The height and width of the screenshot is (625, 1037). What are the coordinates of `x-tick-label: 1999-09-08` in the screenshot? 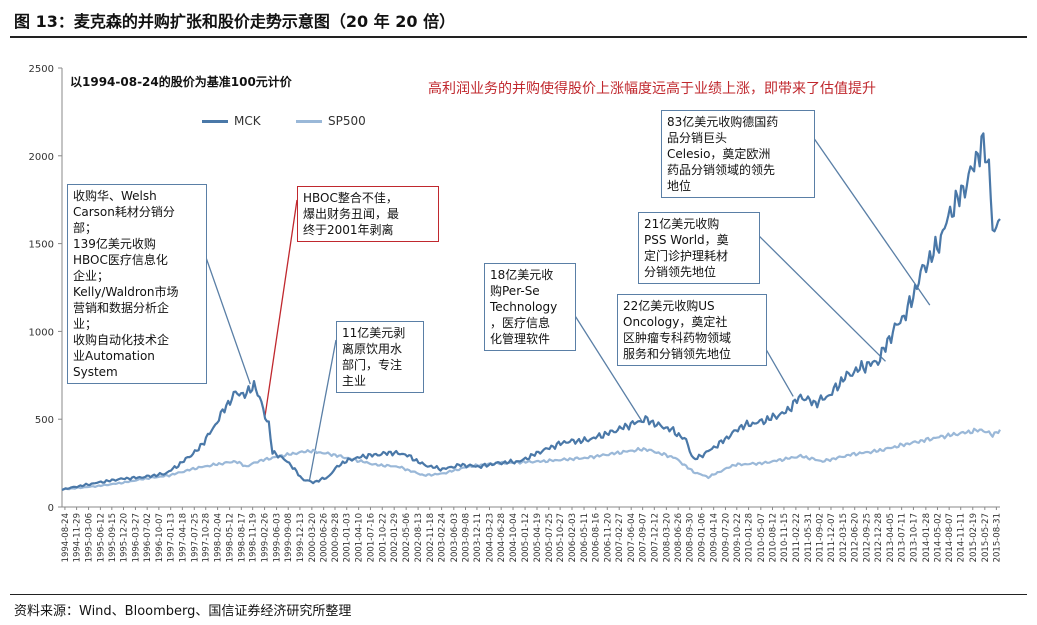 It's located at (289, 537).